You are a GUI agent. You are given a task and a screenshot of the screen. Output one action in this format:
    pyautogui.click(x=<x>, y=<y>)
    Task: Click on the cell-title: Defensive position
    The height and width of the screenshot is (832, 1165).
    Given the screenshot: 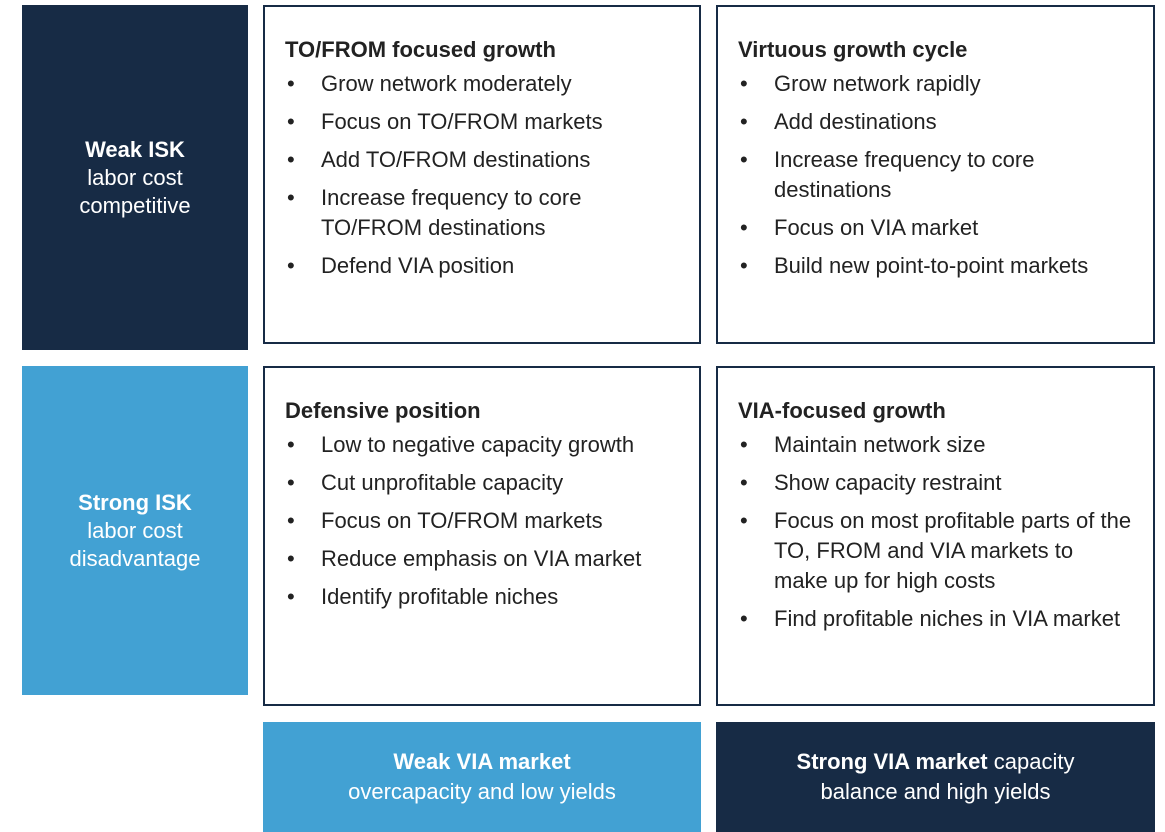 What is the action you would take?
    pyautogui.click(x=383, y=410)
    